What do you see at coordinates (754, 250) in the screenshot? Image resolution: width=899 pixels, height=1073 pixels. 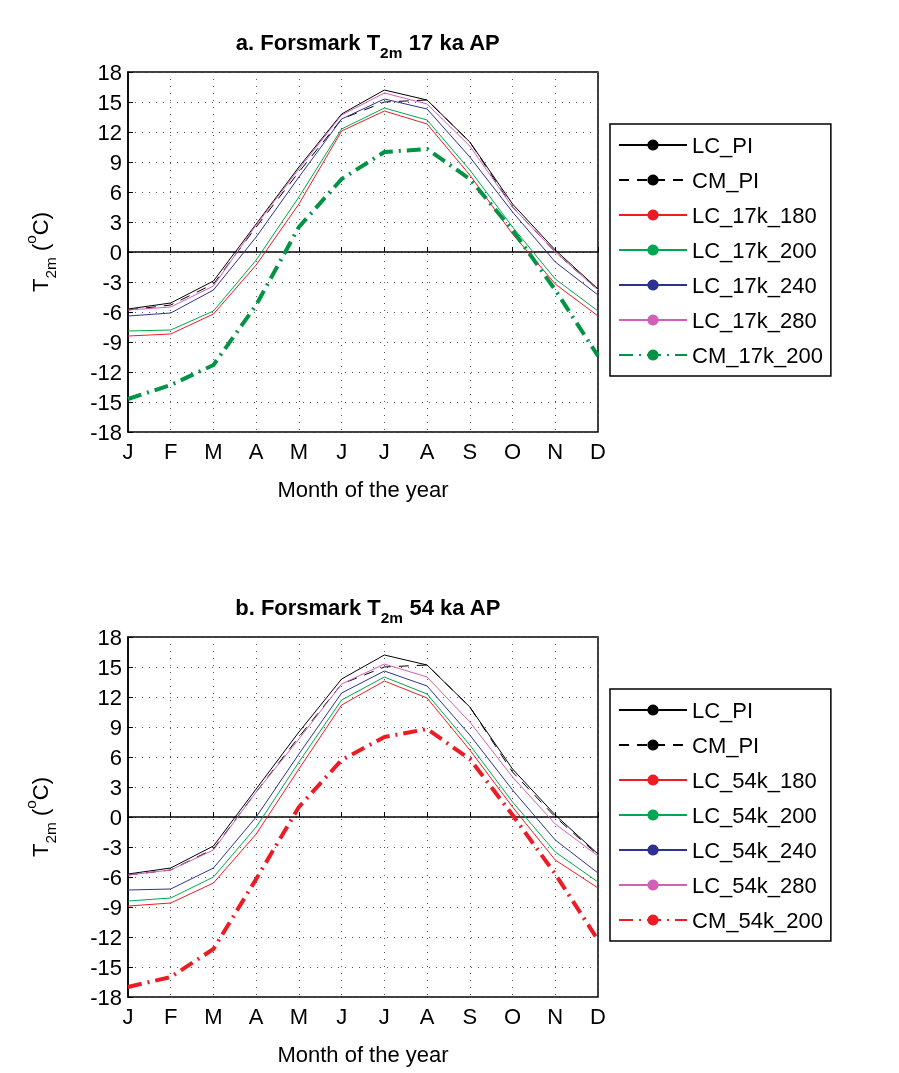 I see `legend-label: LC_17k_200` at bounding box center [754, 250].